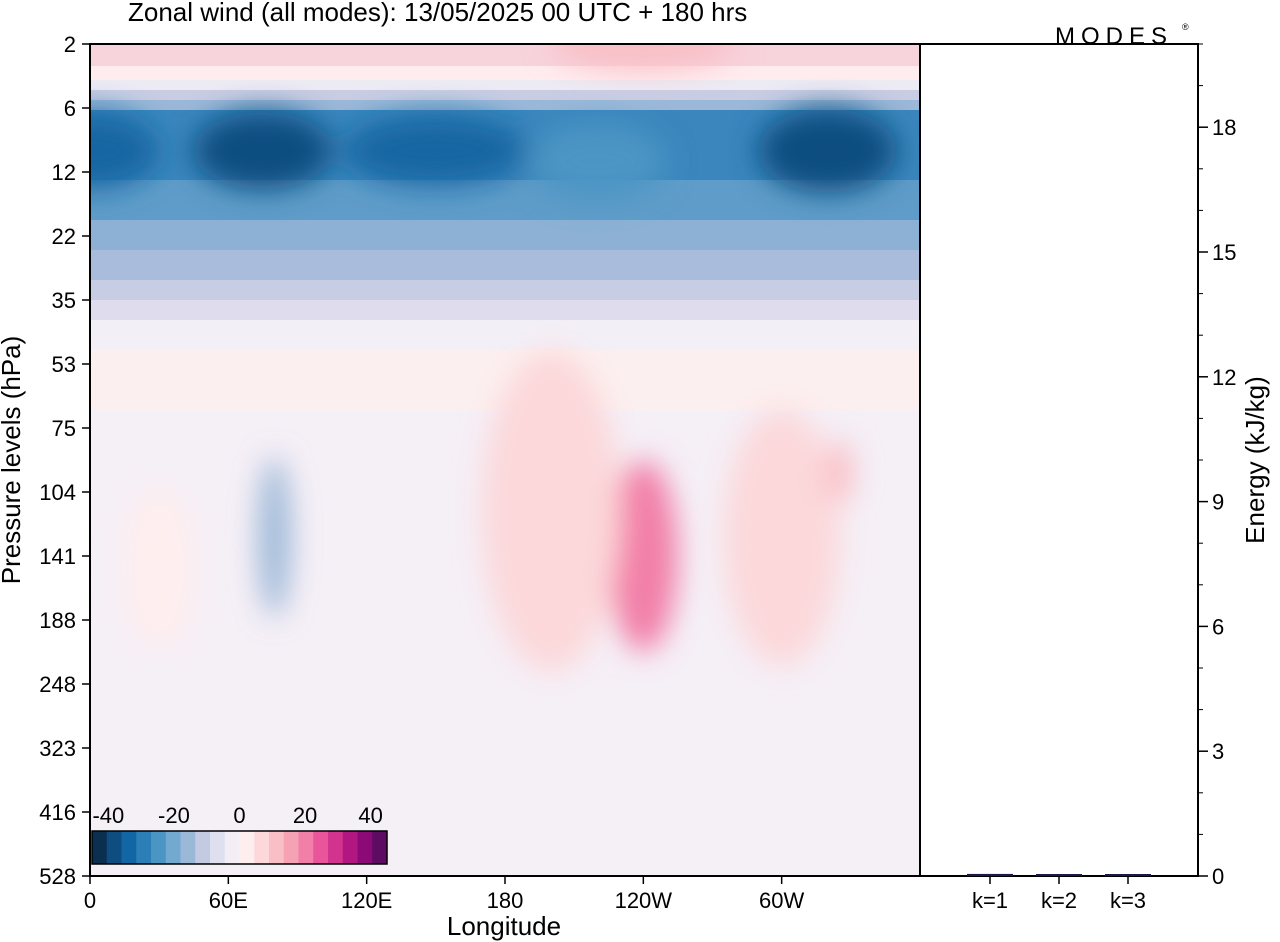 This screenshot has width=1280, height=942. I want to click on energy-axis: 0 3 6 9 12 15 18, so click(1217, 466).